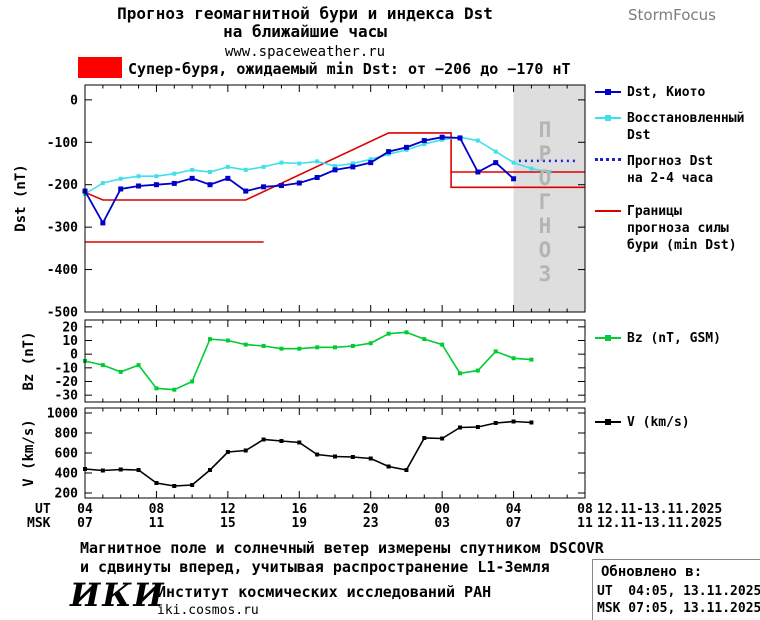  I want to click on site-url: www.spaceweather.ru, so click(305, 52).